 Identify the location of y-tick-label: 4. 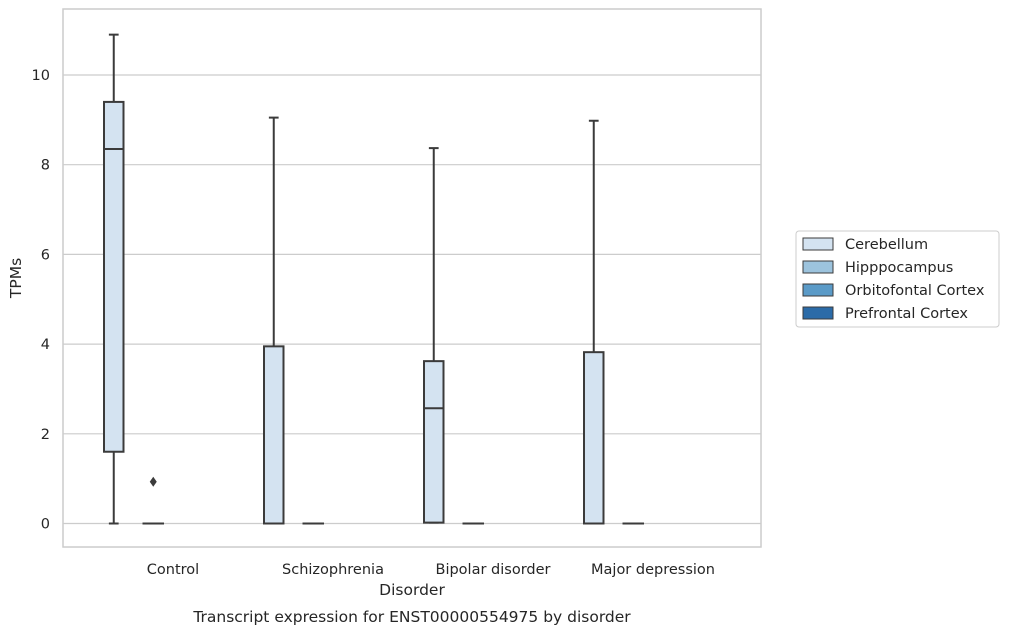
(45, 345).